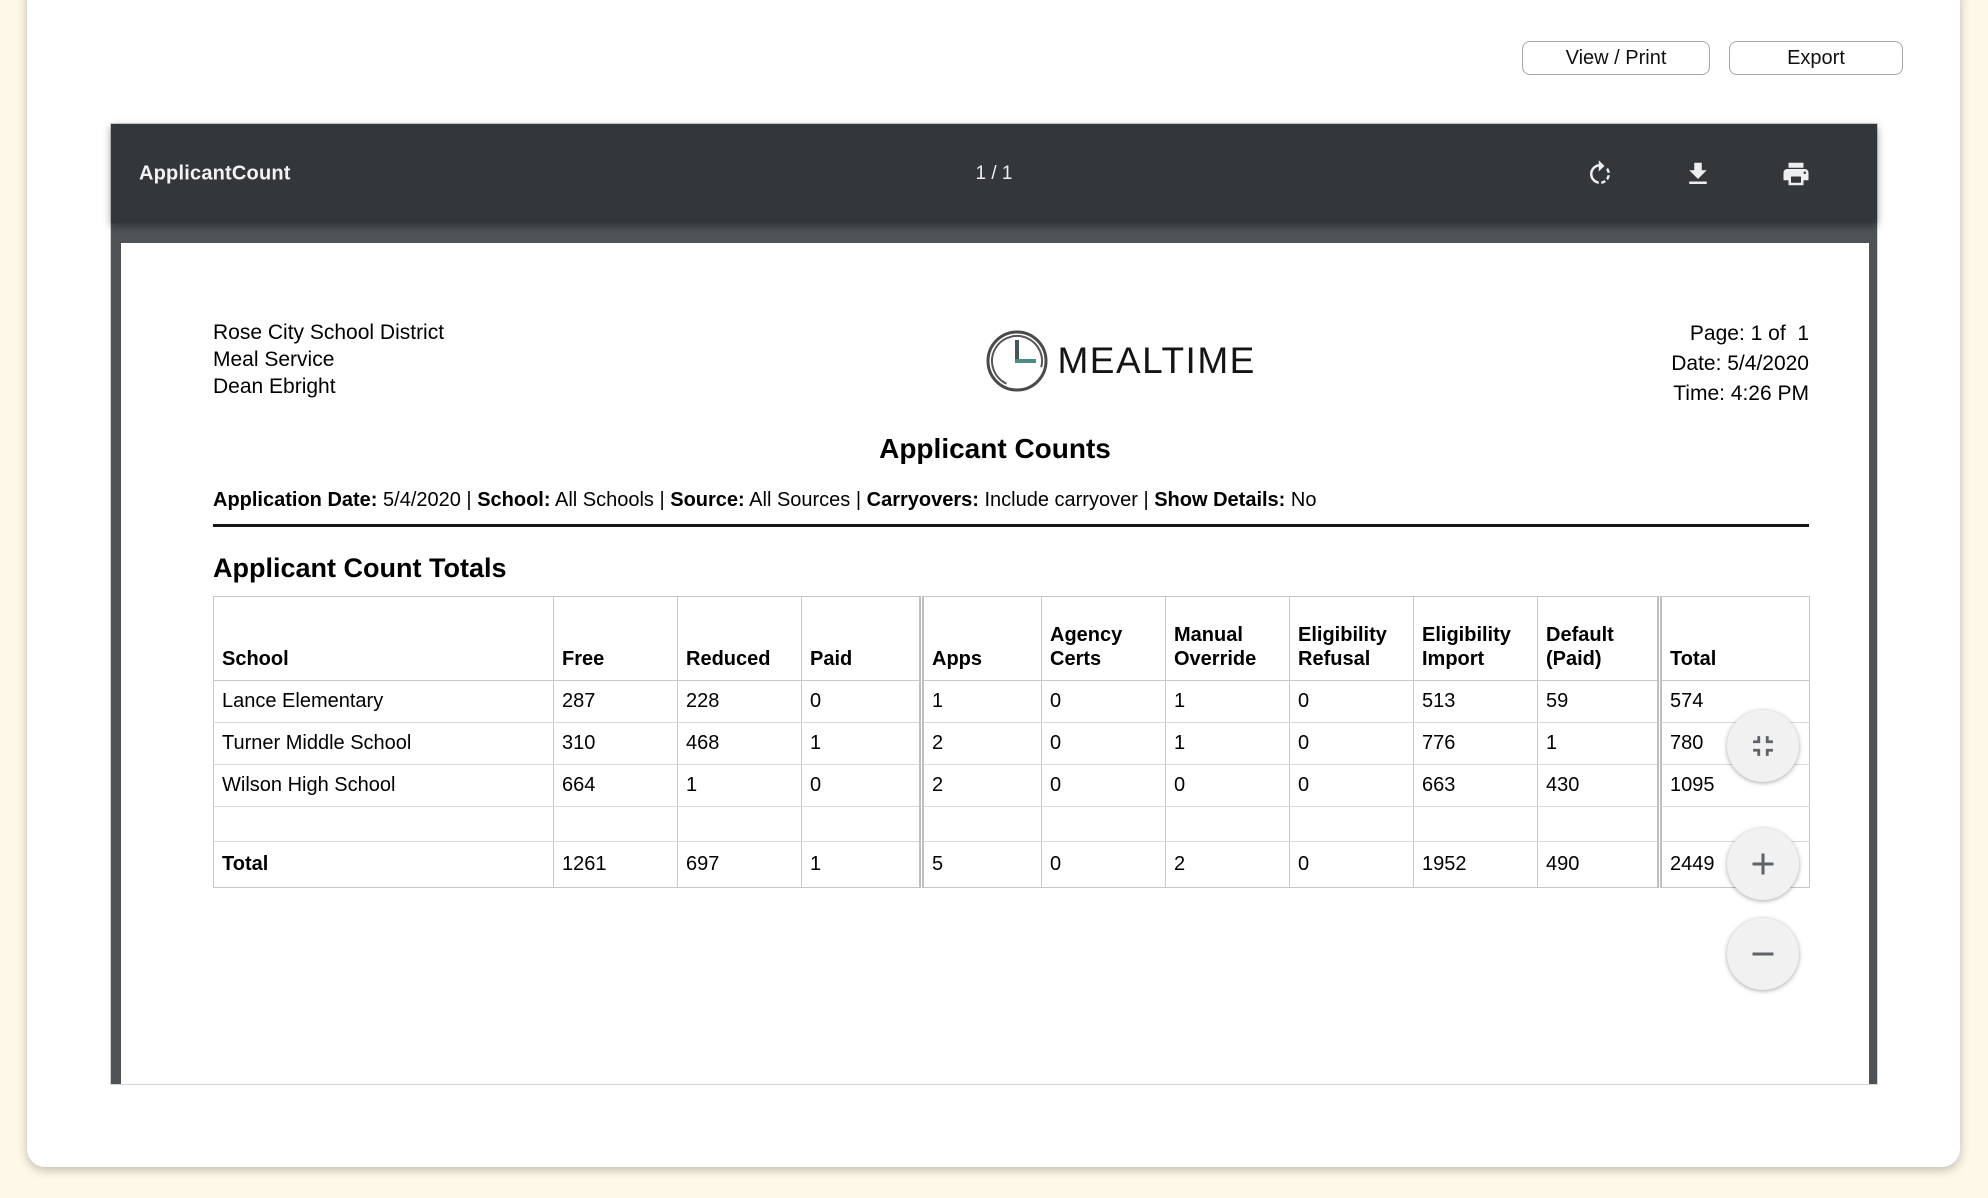 The image size is (1988, 1198). What do you see at coordinates (1220, 500) in the screenshot?
I see `filter-label: Show Details:` at bounding box center [1220, 500].